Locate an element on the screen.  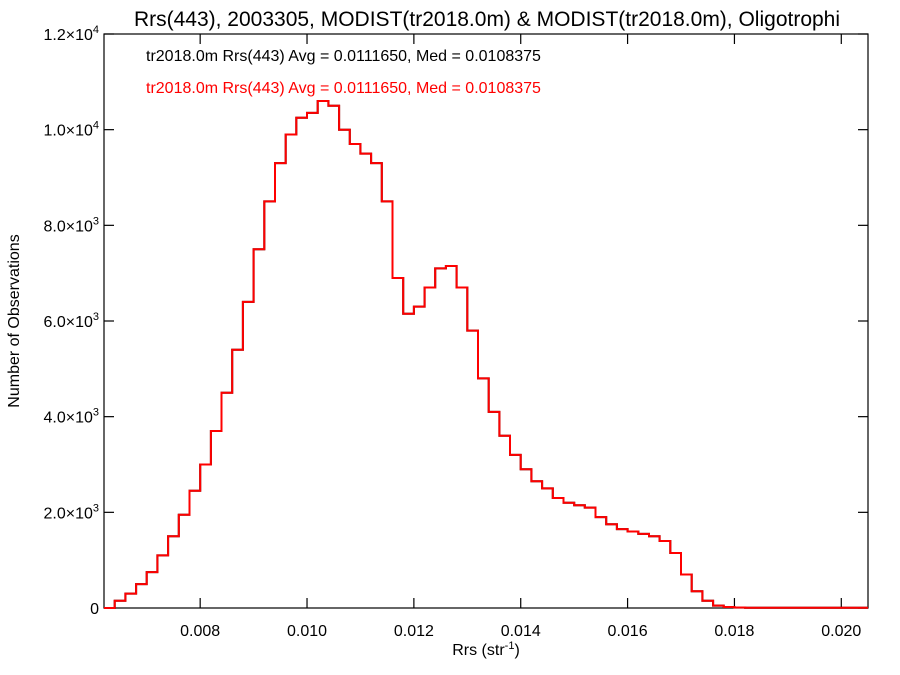
x-tick-label-6: 0.020 is located at coordinates (841, 631).